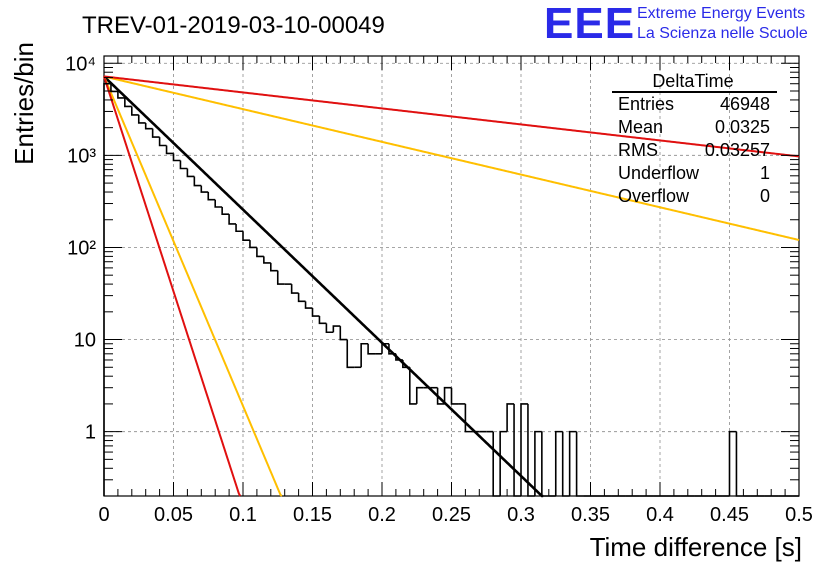  I want to click on y-tick-label: 1, so click(90, 433).